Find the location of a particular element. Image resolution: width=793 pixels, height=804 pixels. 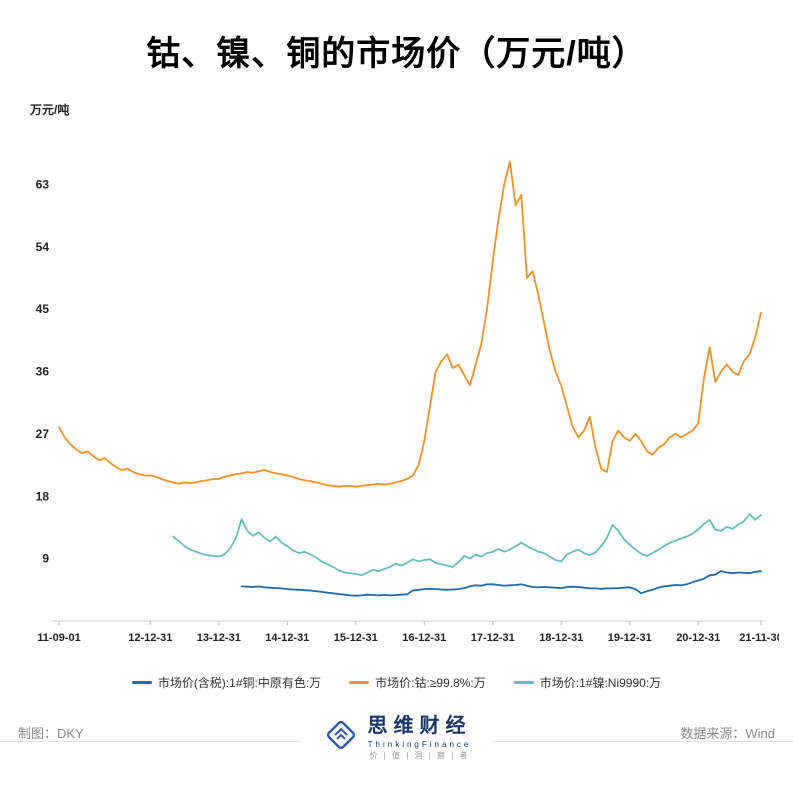

svg-text: 36 is located at coordinates (43, 372).